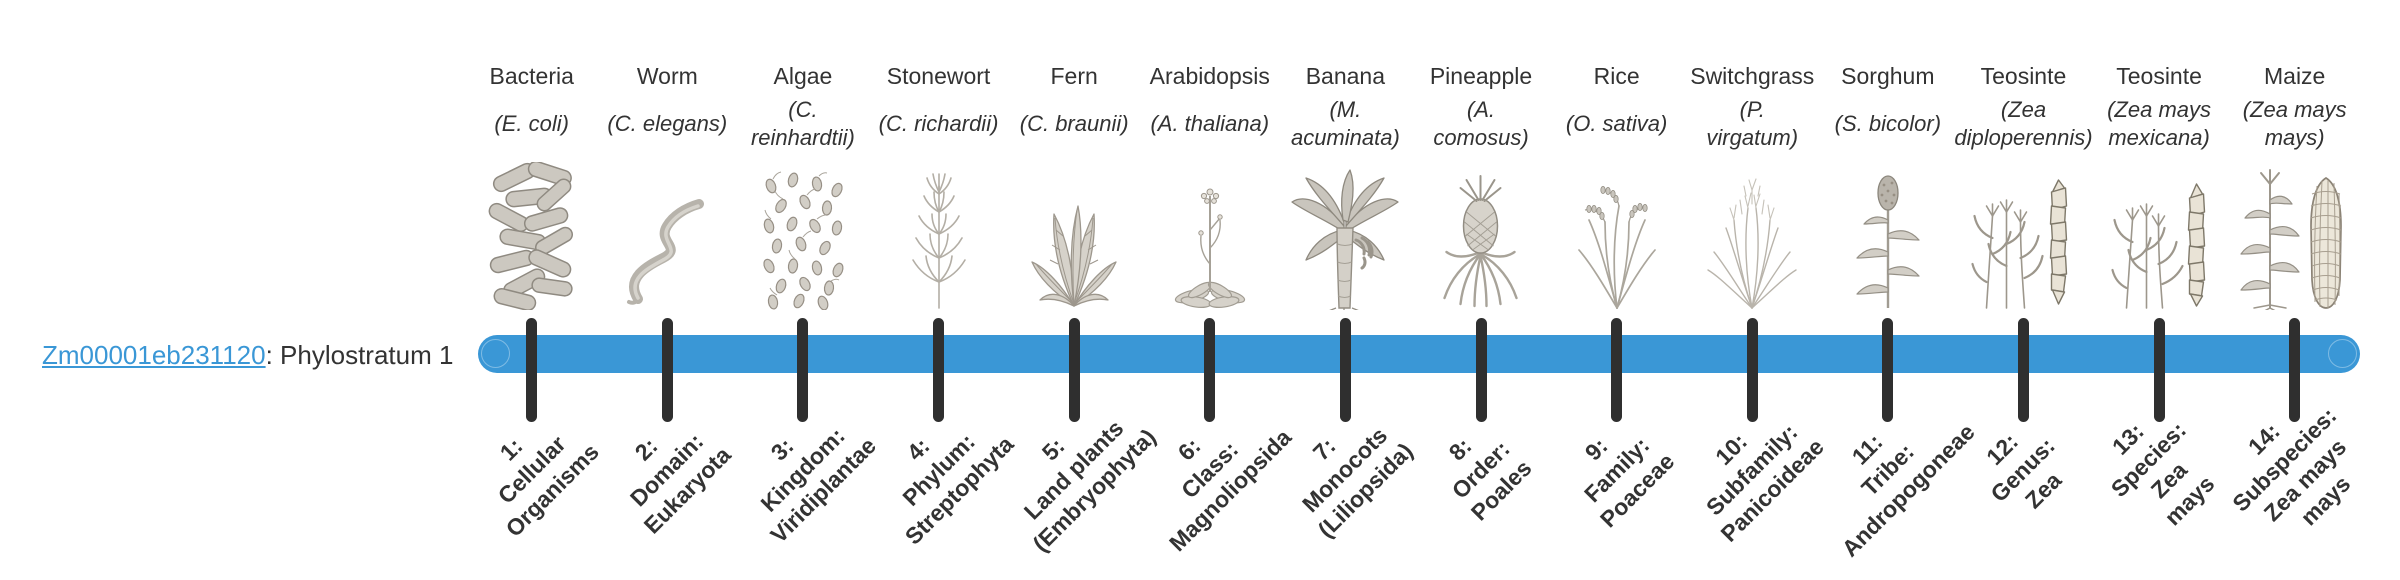 This screenshot has height=580, width=2400. What do you see at coordinates (1209, 76) in the screenshot?
I see `organism-name: Arabidopsis` at bounding box center [1209, 76].